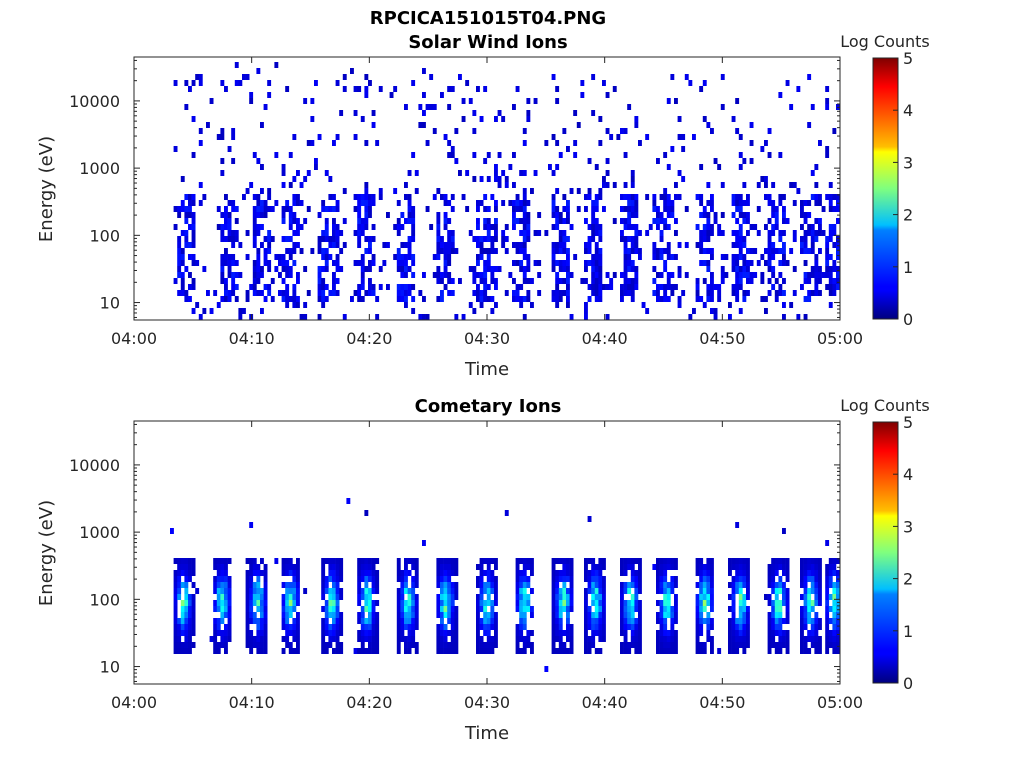 Image resolution: width=1024 pixels, height=768 pixels. Describe the element at coordinates (505, 585) in the screenshot. I see `heatmap-cells` at that location.